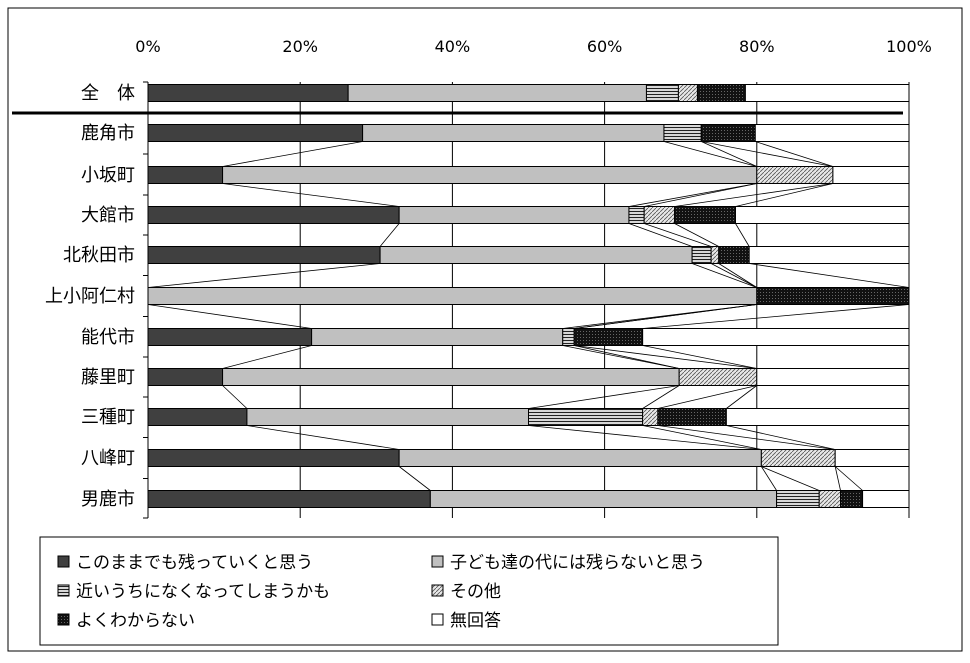 The height and width of the screenshot is (663, 970). Describe the element at coordinates (475, 592) in the screenshot. I see `legend-label: その他` at that location.